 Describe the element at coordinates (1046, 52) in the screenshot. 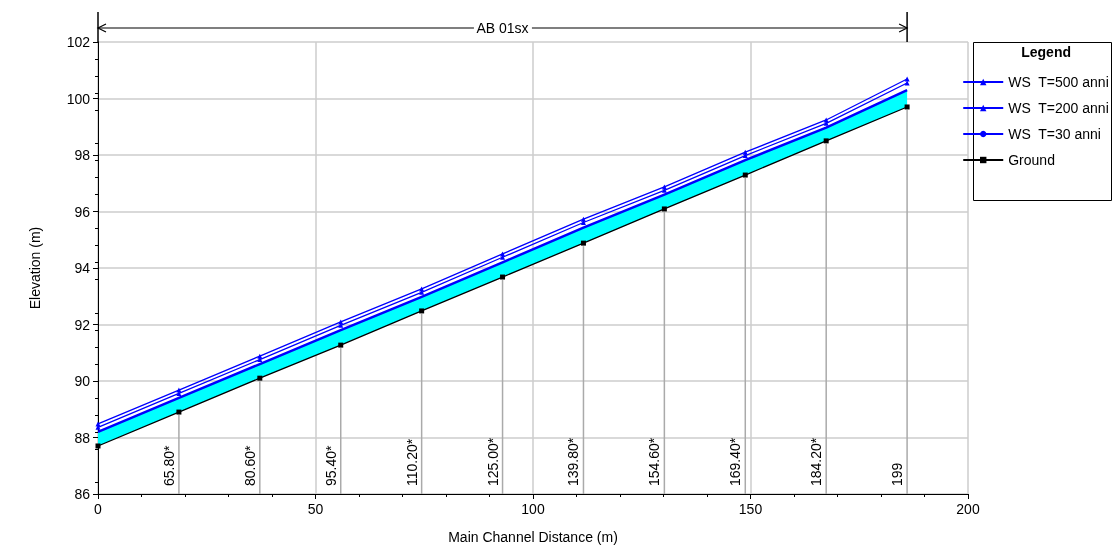

I see `legend-title: Legend` at that location.